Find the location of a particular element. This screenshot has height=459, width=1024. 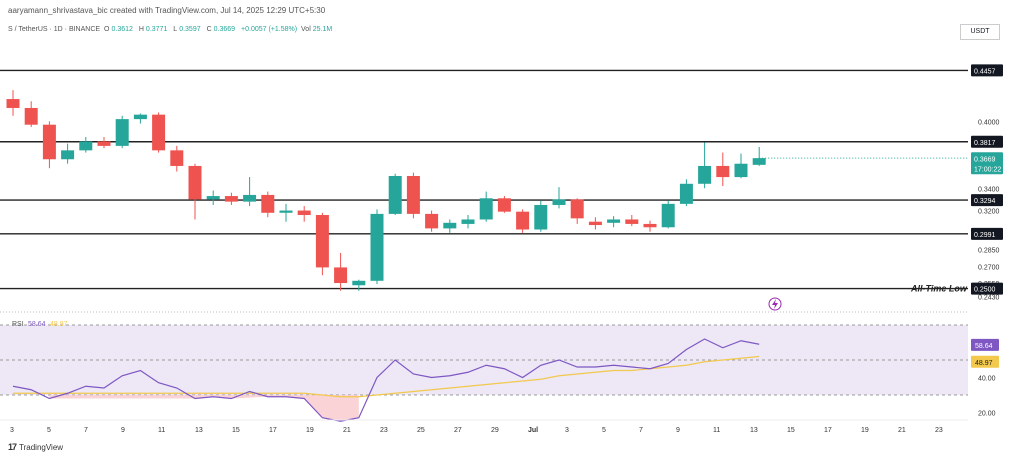

rsi-marker-label: 48.97 is located at coordinates (984, 363).